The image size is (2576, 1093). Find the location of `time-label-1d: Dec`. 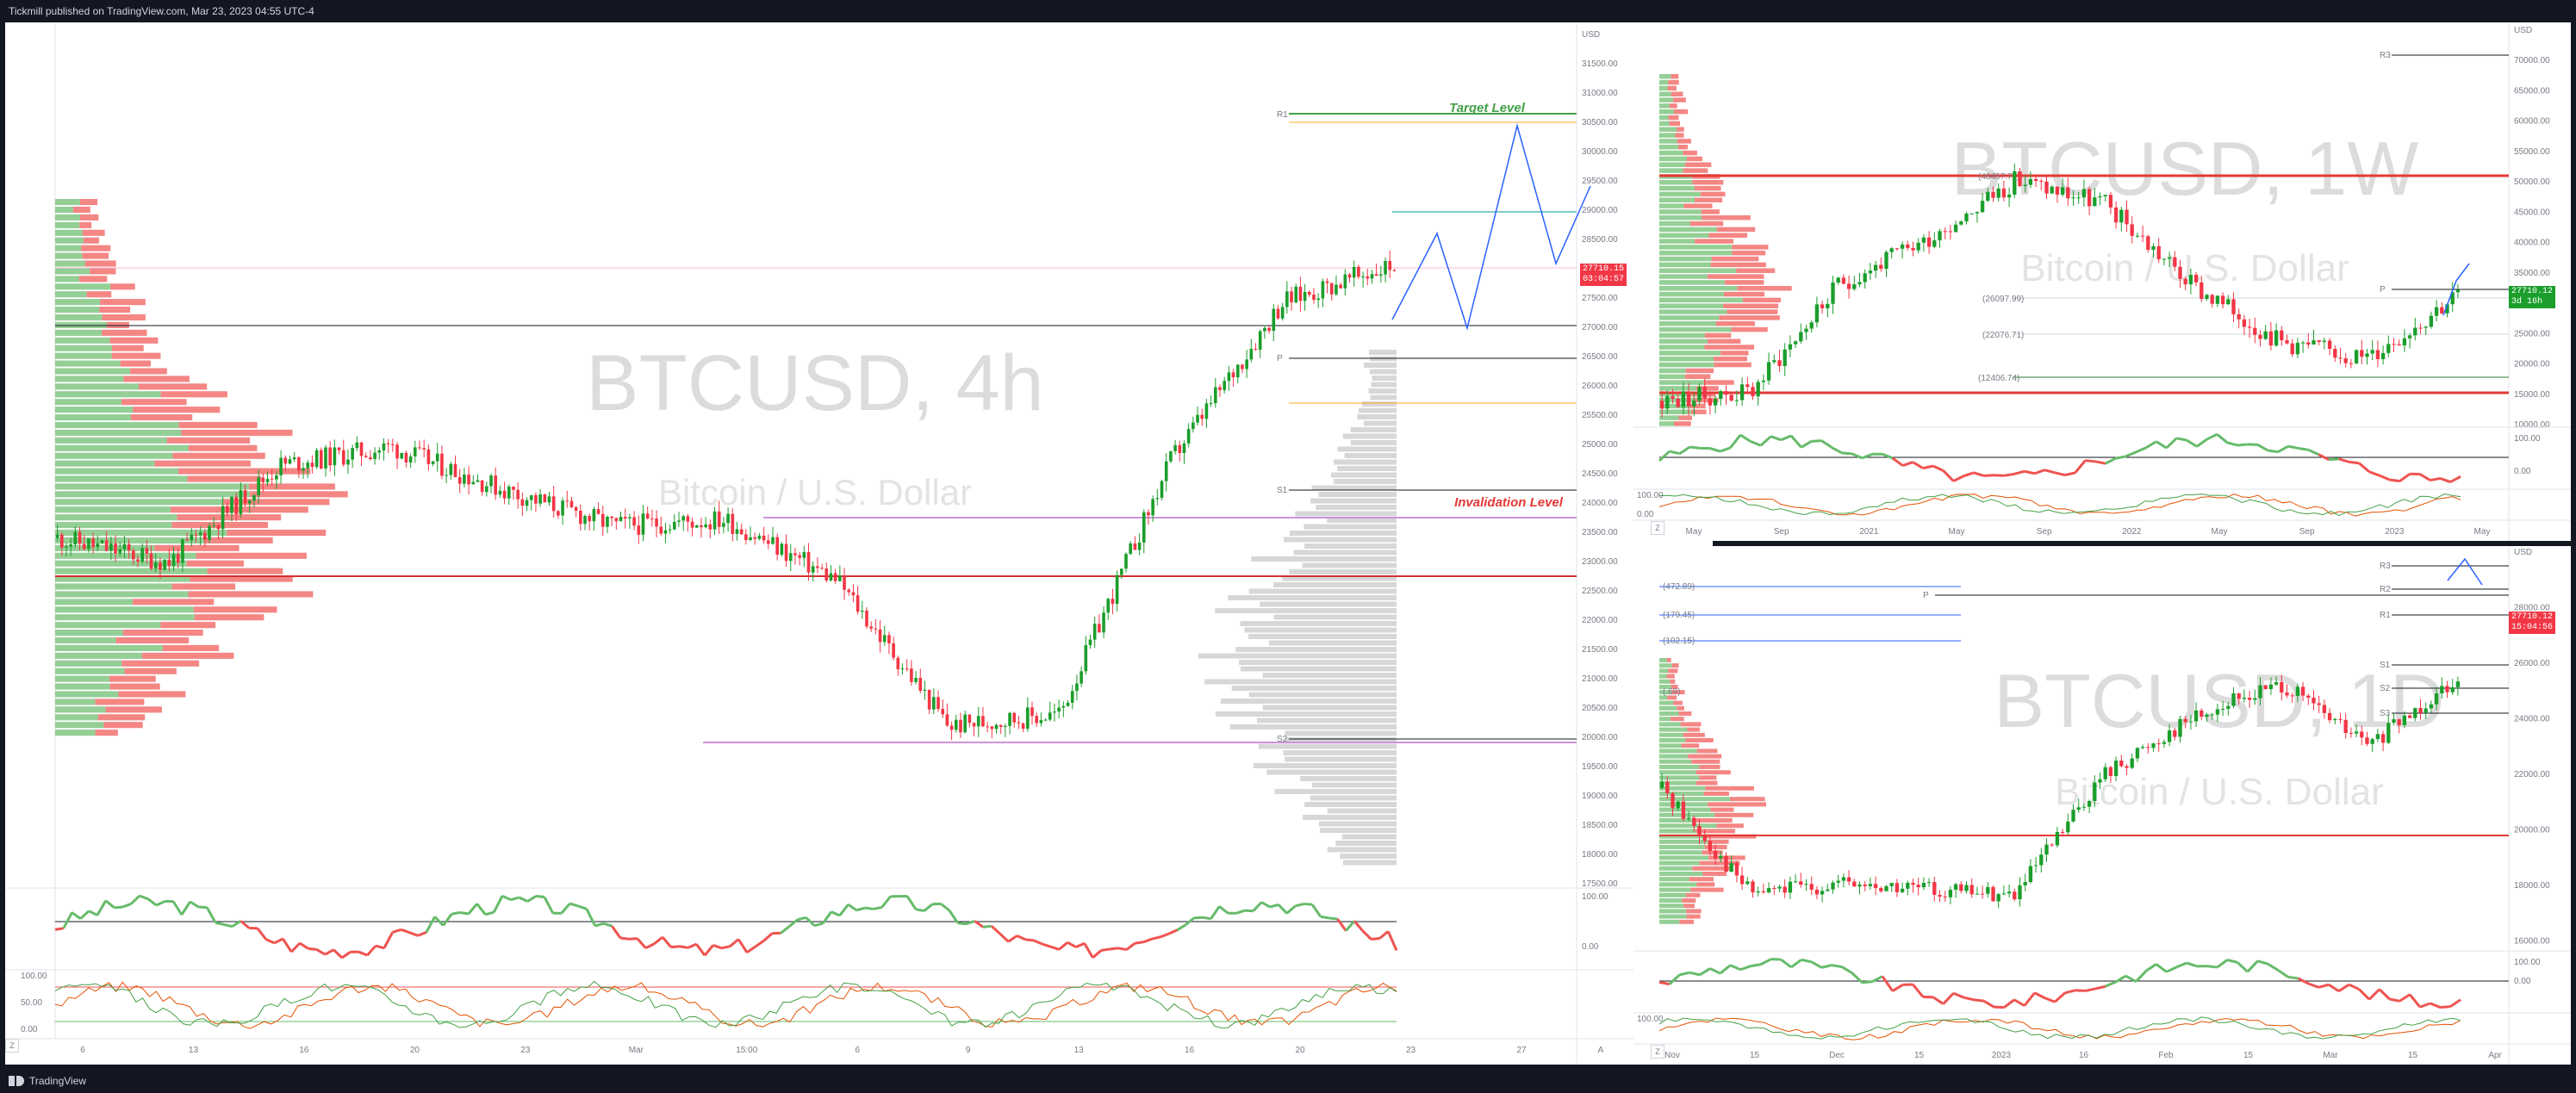

time-label-1d: Dec is located at coordinates (1837, 1055).